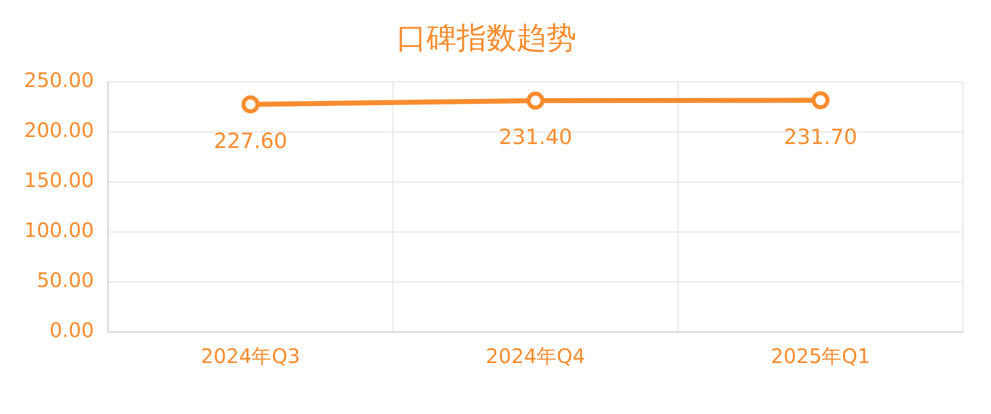 The image size is (991, 414). Describe the element at coordinates (71, 330) in the screenshot. I see `y-tick-label: 0.00` at that location.